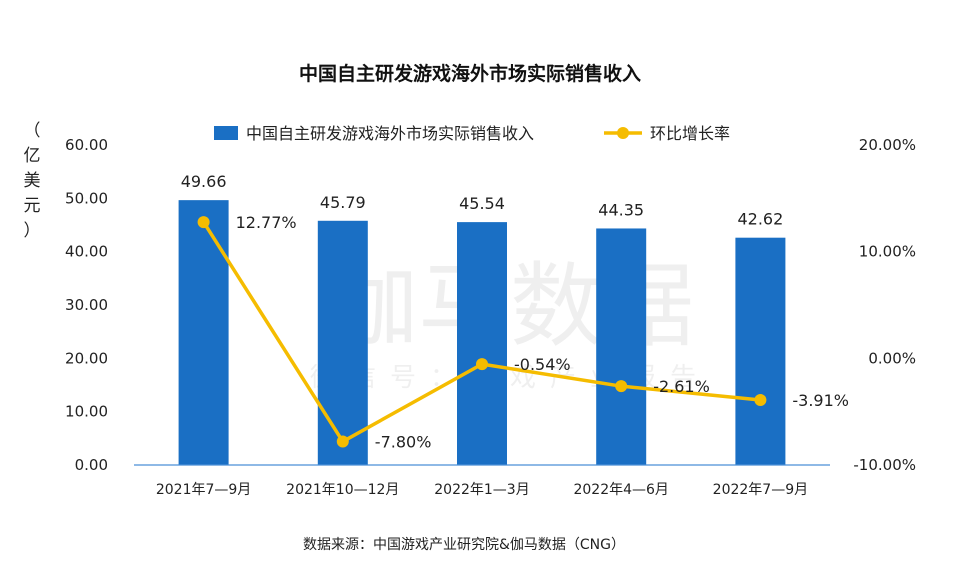  What do you see at coordinates (226, 133) in the screenshot?
I see `legend-bar-swatch` at bounding box center [226, 133].